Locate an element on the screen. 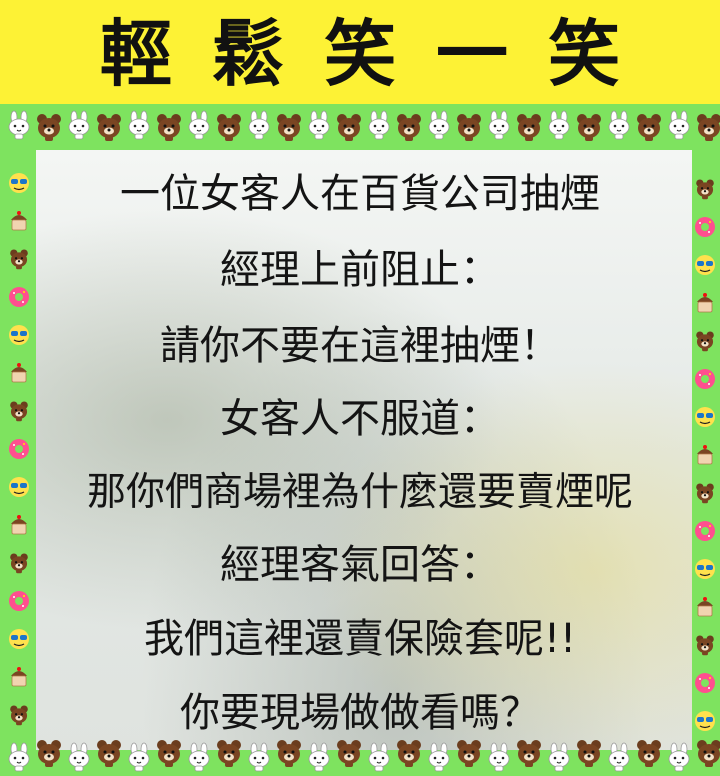 The width and height of the screenshot is (720, 776). joke-line-6: 經理客氣回答： is located at coordinates (360, 565).